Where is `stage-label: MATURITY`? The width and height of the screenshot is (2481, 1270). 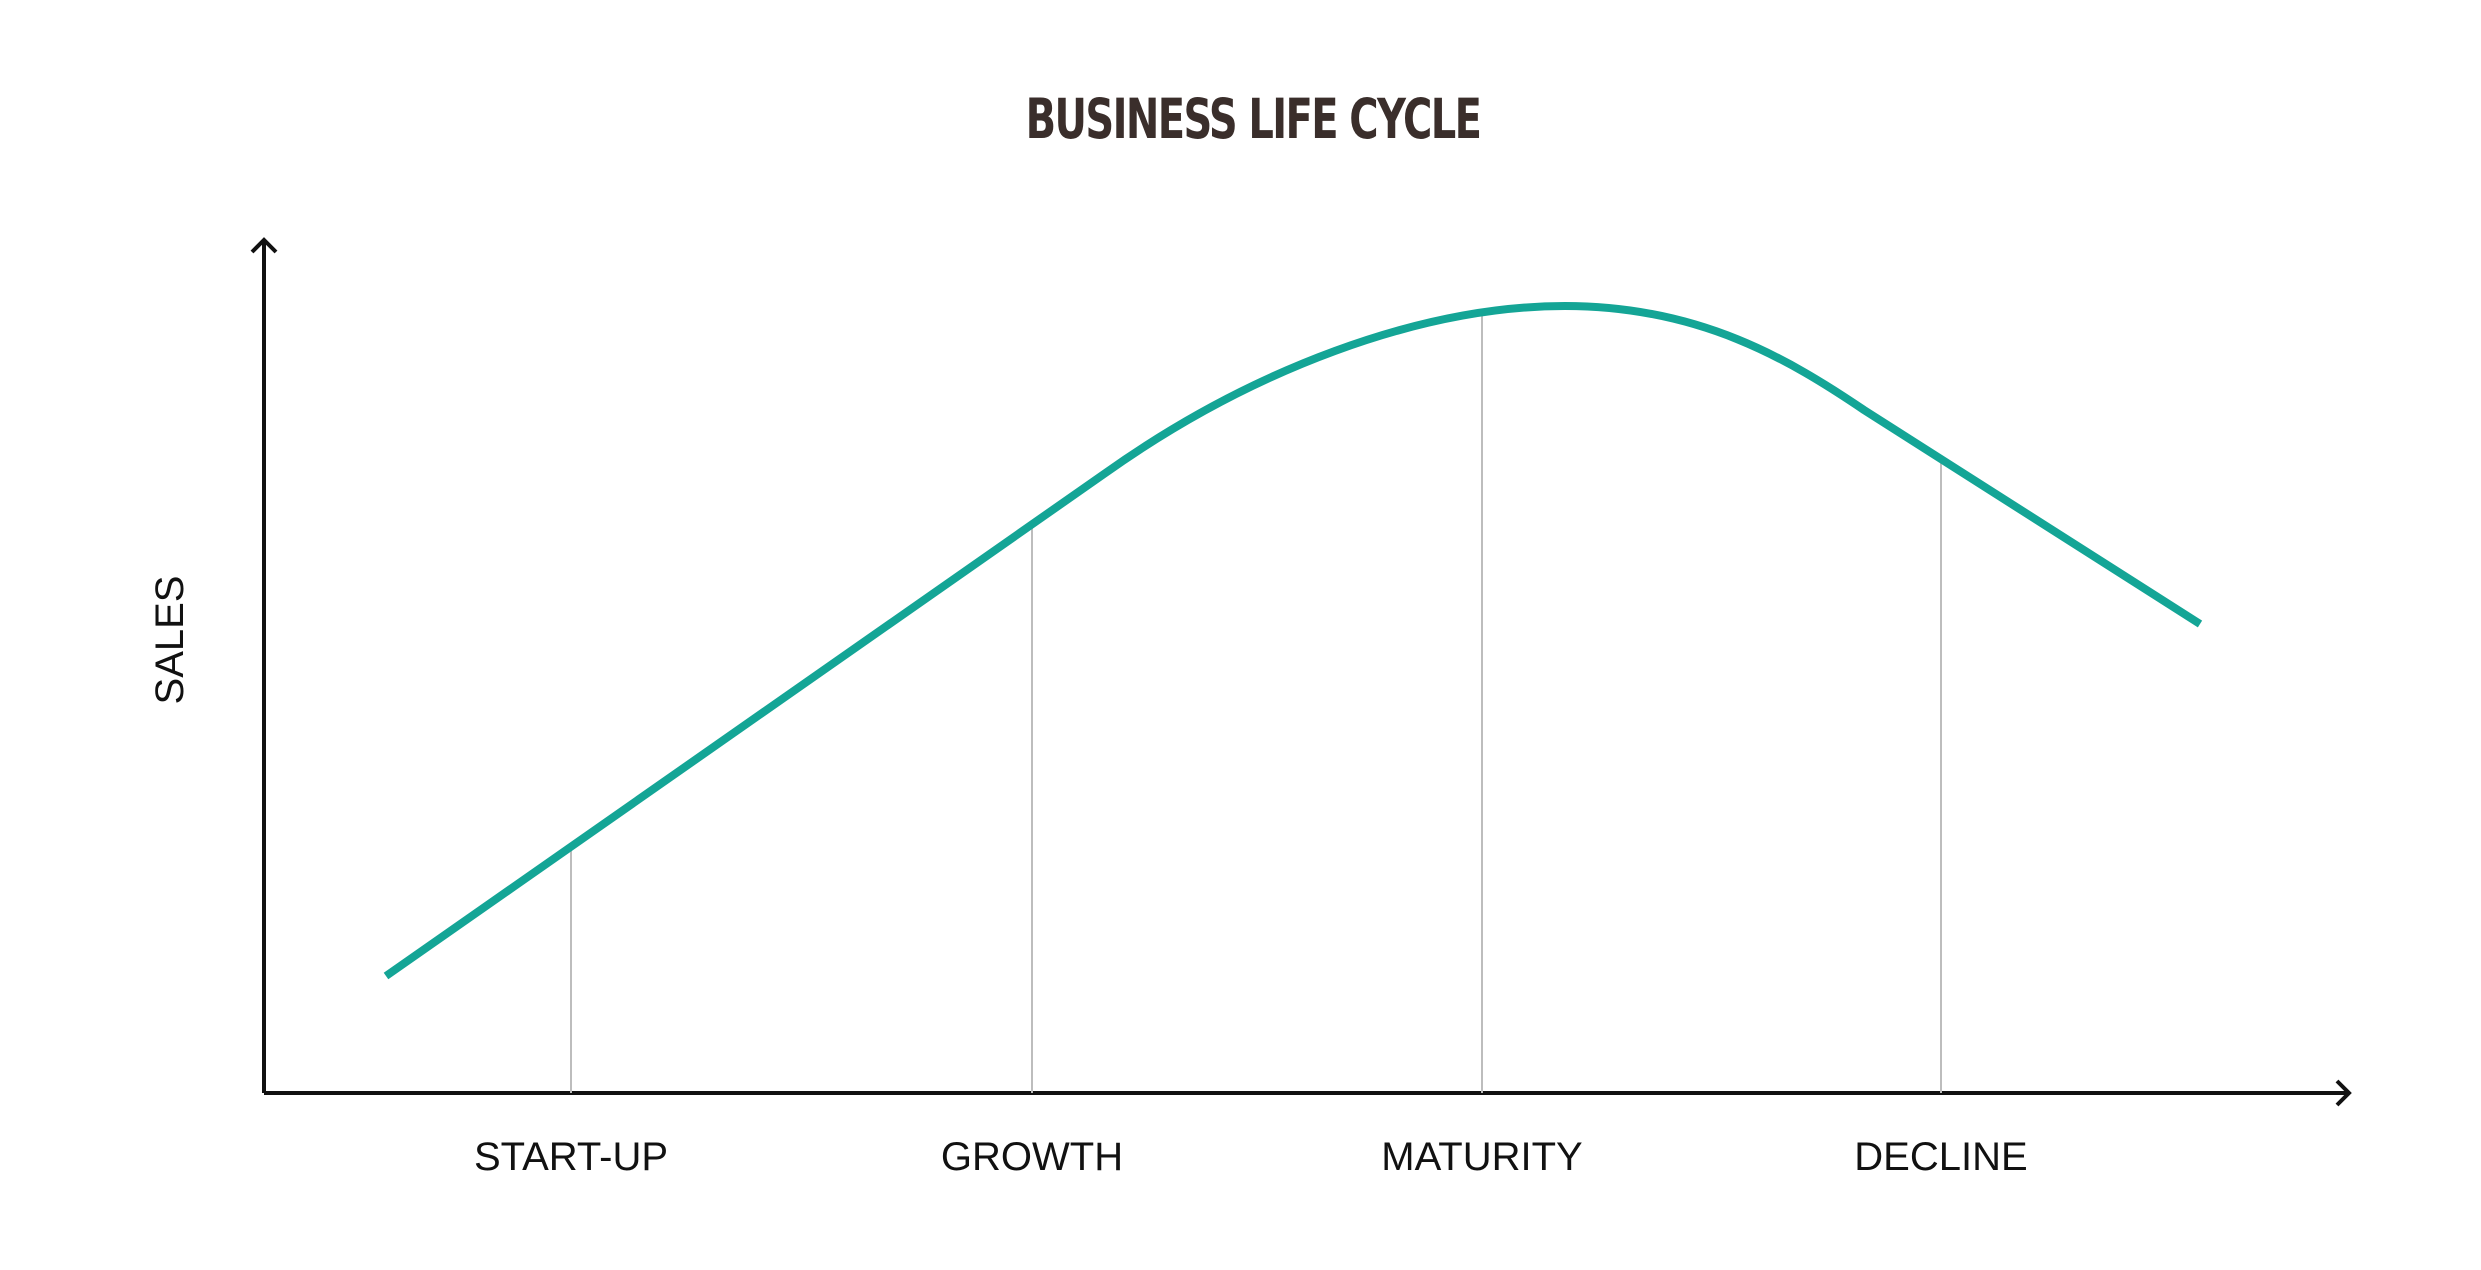 stage-label: MATURITY is located at coordinates (1481, 1157).